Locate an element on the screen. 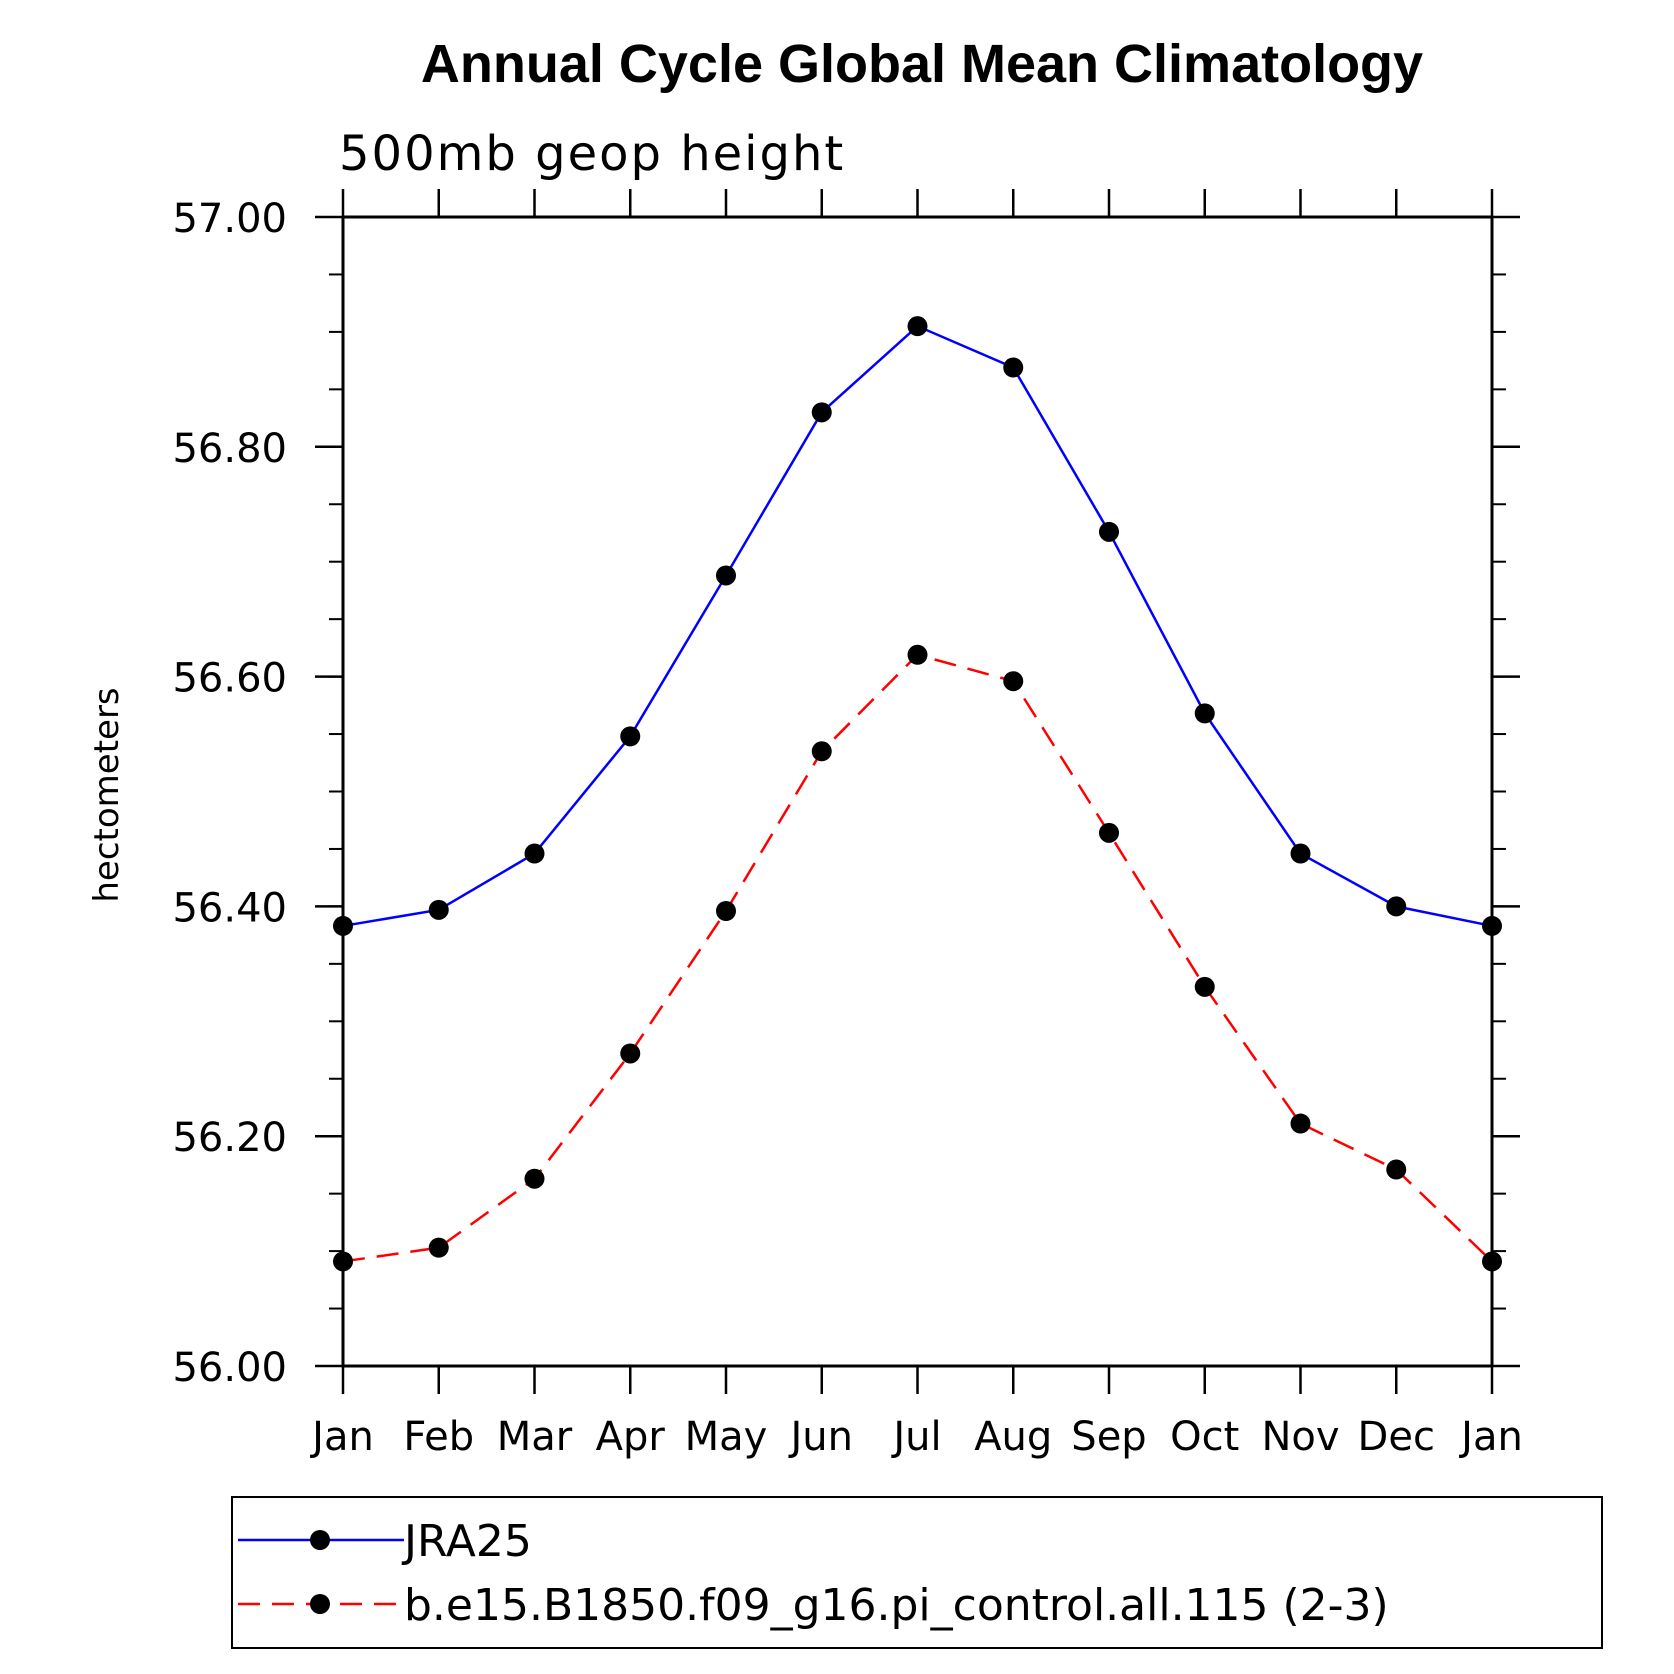  x-tick-label: Apr is located at coordinates (631, 1437).